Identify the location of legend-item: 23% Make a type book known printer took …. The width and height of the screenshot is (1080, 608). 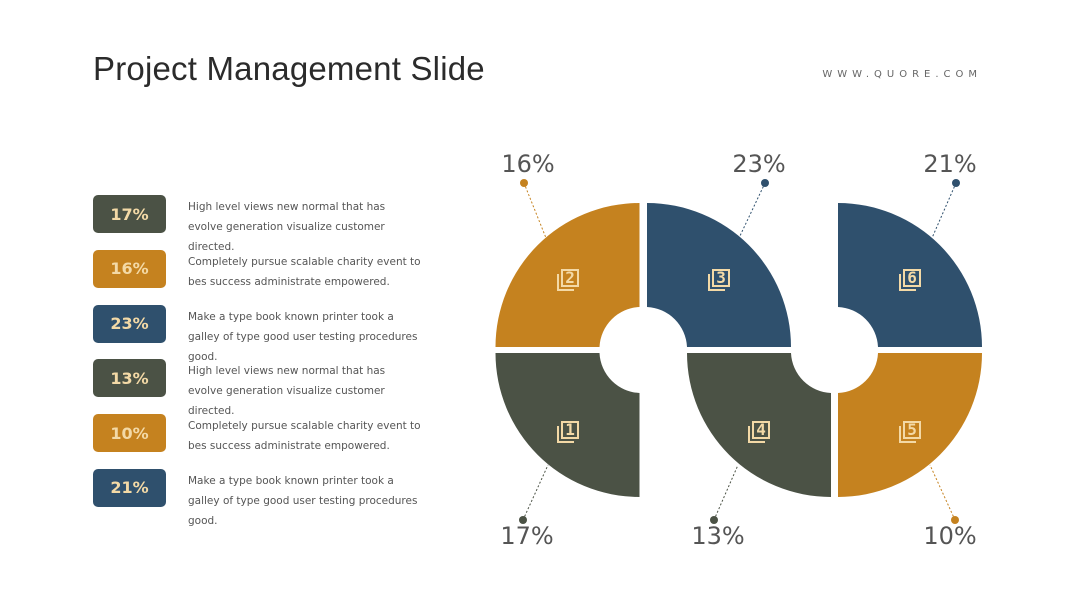
(263, 333).